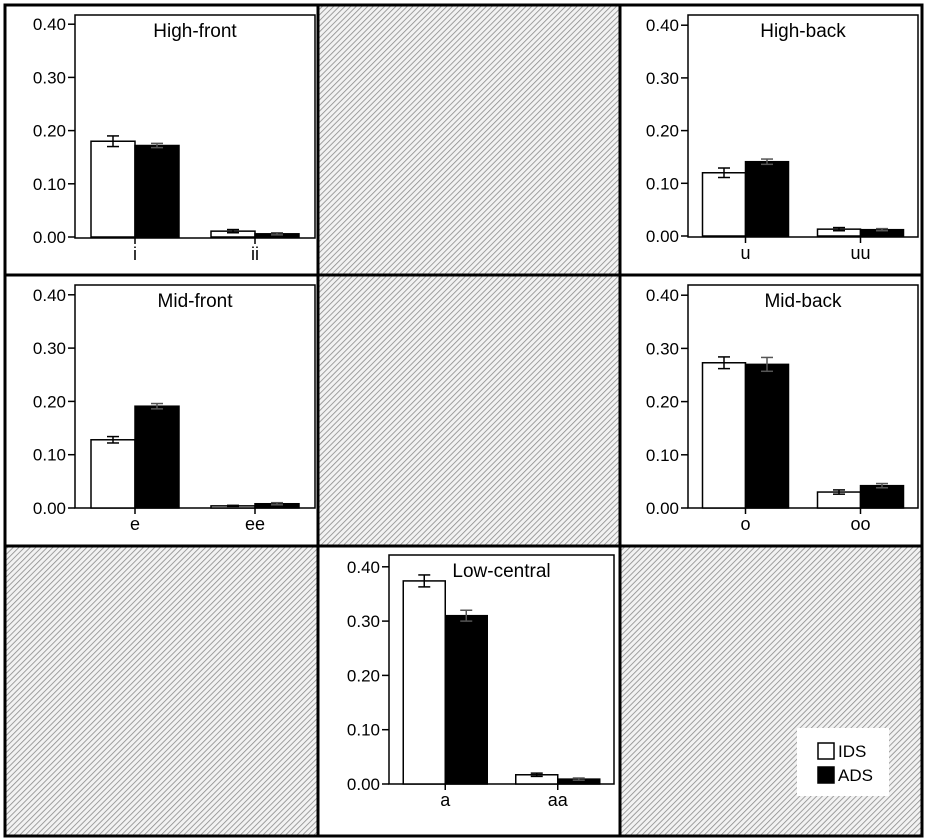 Image resolution: width=927 pixels, height=839 pixels. I want to click on x-tick-label: a, so click(445, 800).